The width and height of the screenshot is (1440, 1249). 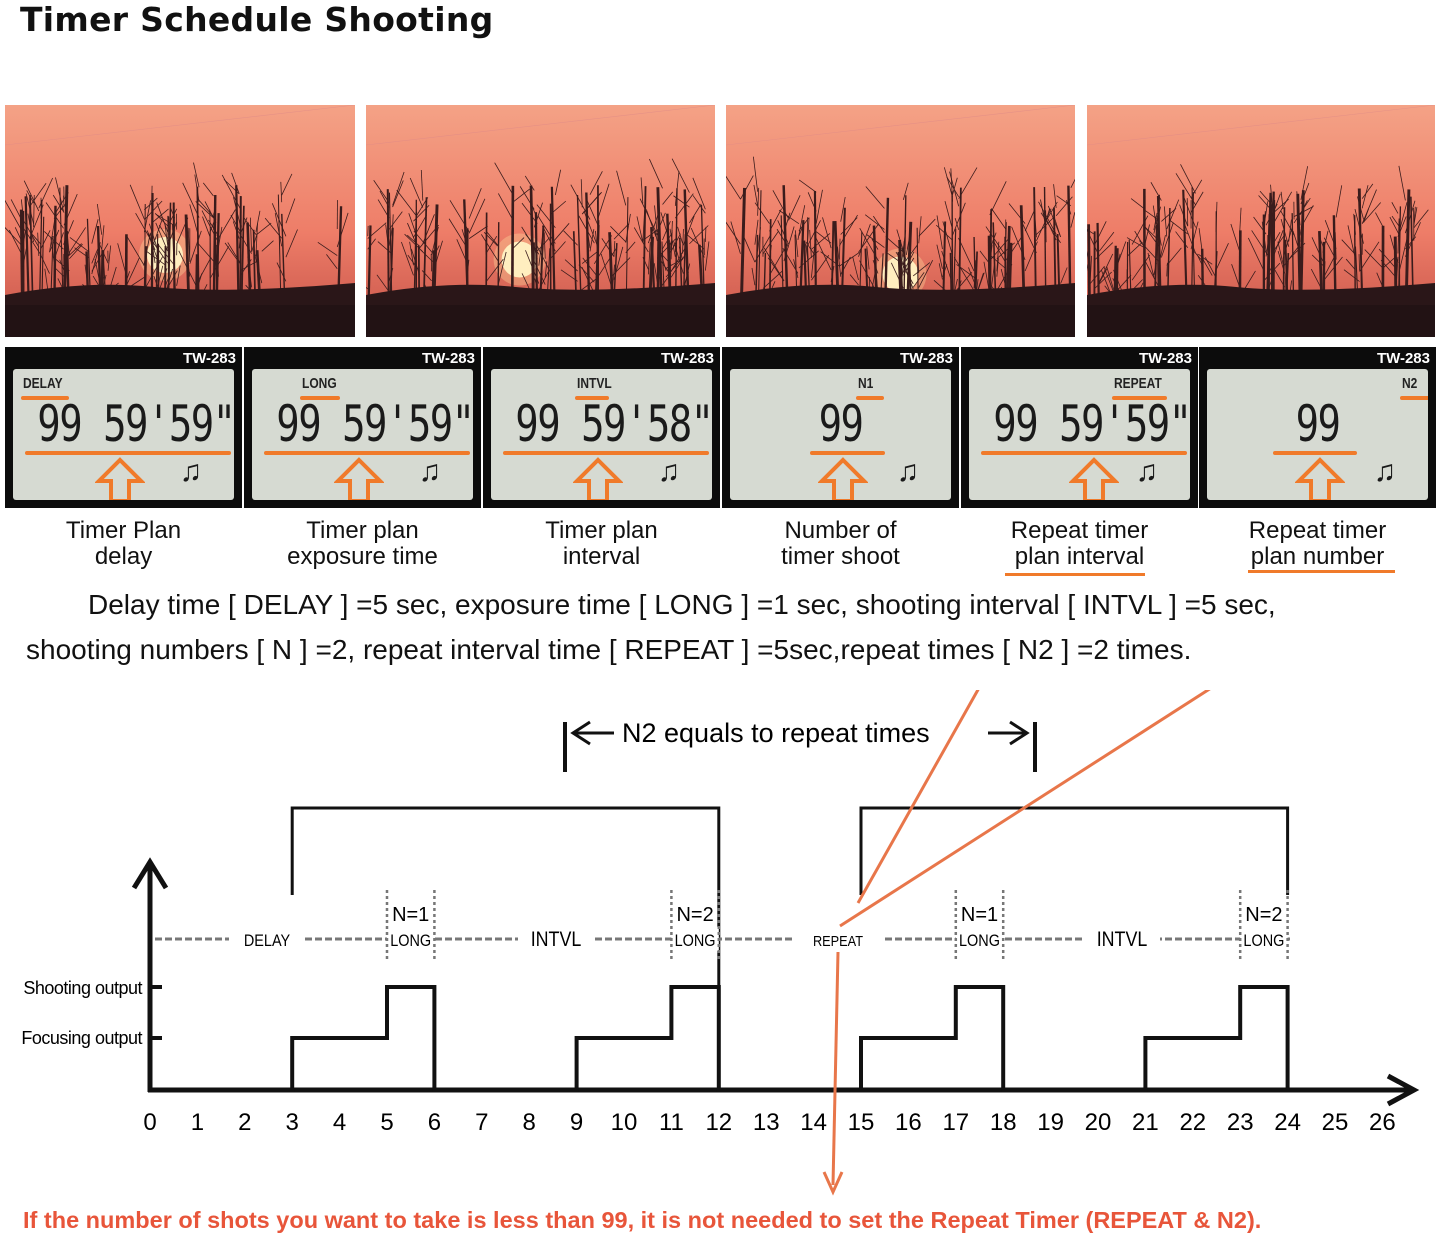 I want to click on panel-caption: Timer plan exposure time, so click(x=362, y=544).